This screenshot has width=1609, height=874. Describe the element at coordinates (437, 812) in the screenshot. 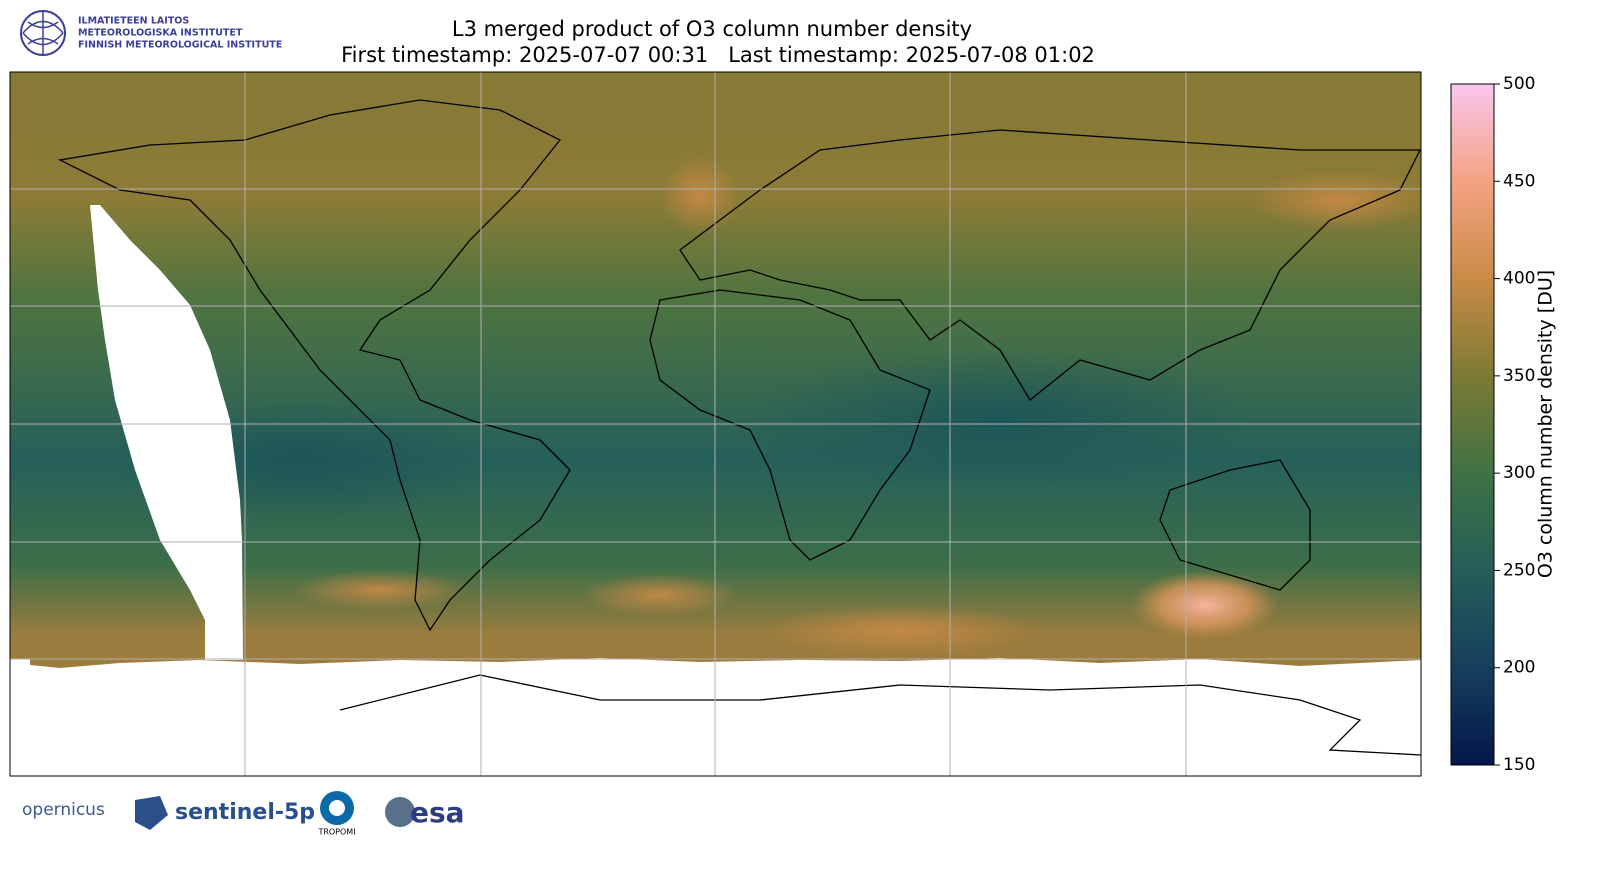

I see `logo-esa: esa` at that location.